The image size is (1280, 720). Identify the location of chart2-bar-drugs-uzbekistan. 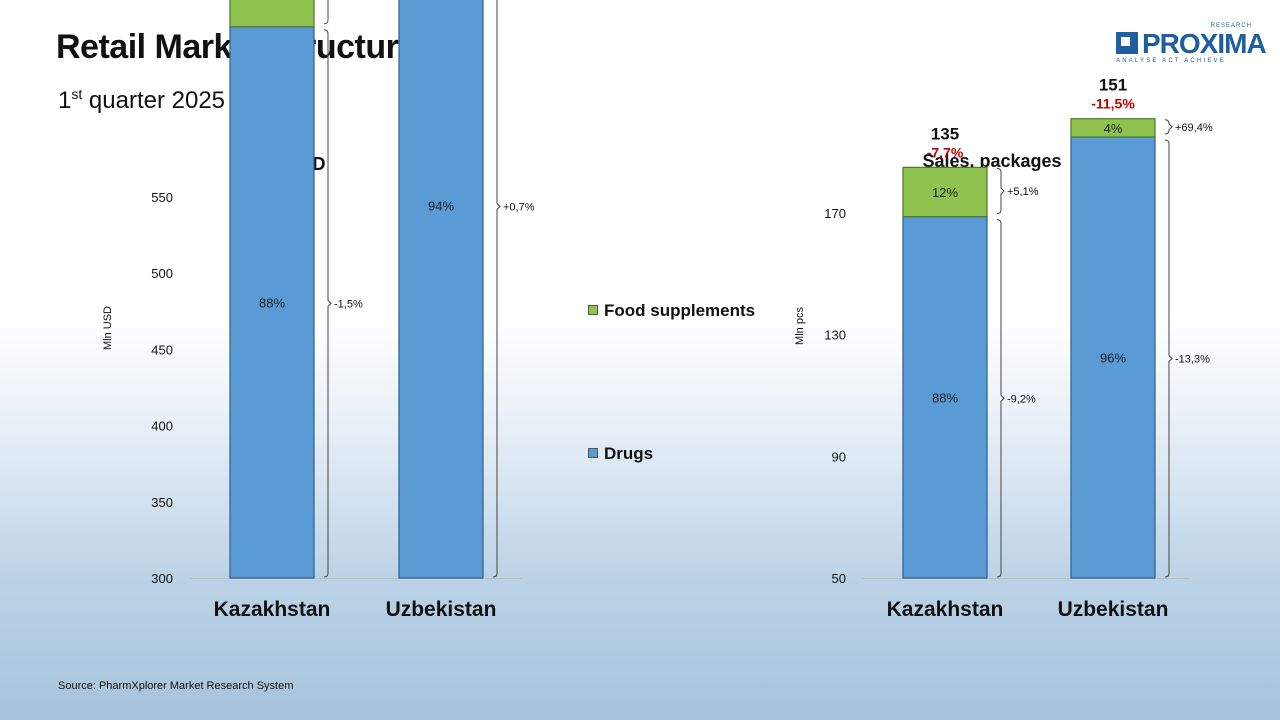
(1113, 357).